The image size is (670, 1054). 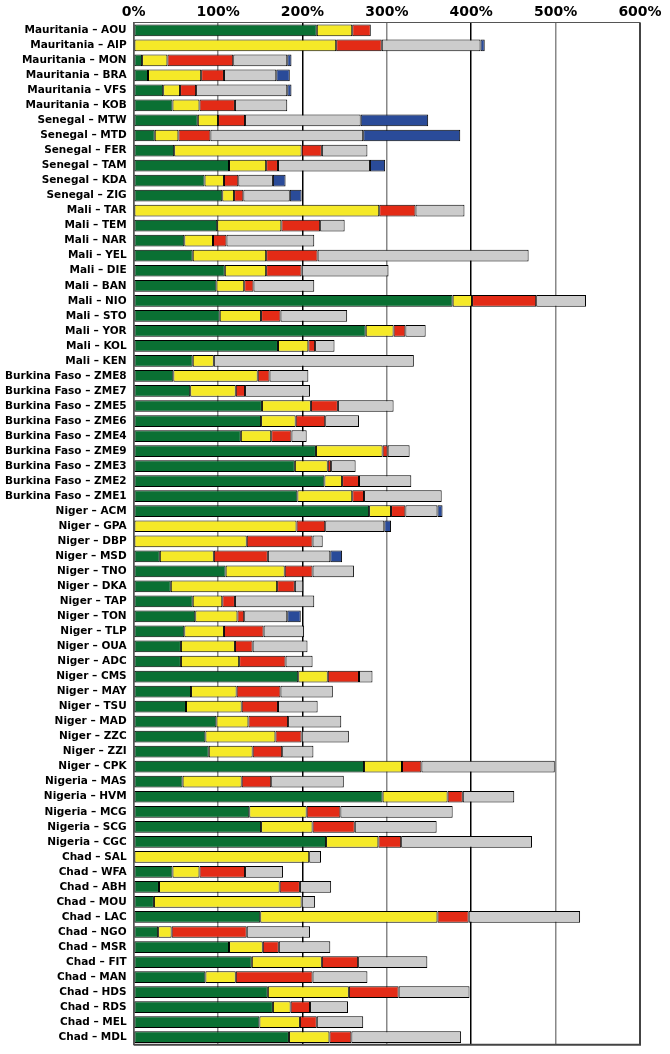 What do you see at coordinates (85, 795) in the screenshot?
I see `y-tick-label: Nigeria – HVM` at bounding box center [85, 795].